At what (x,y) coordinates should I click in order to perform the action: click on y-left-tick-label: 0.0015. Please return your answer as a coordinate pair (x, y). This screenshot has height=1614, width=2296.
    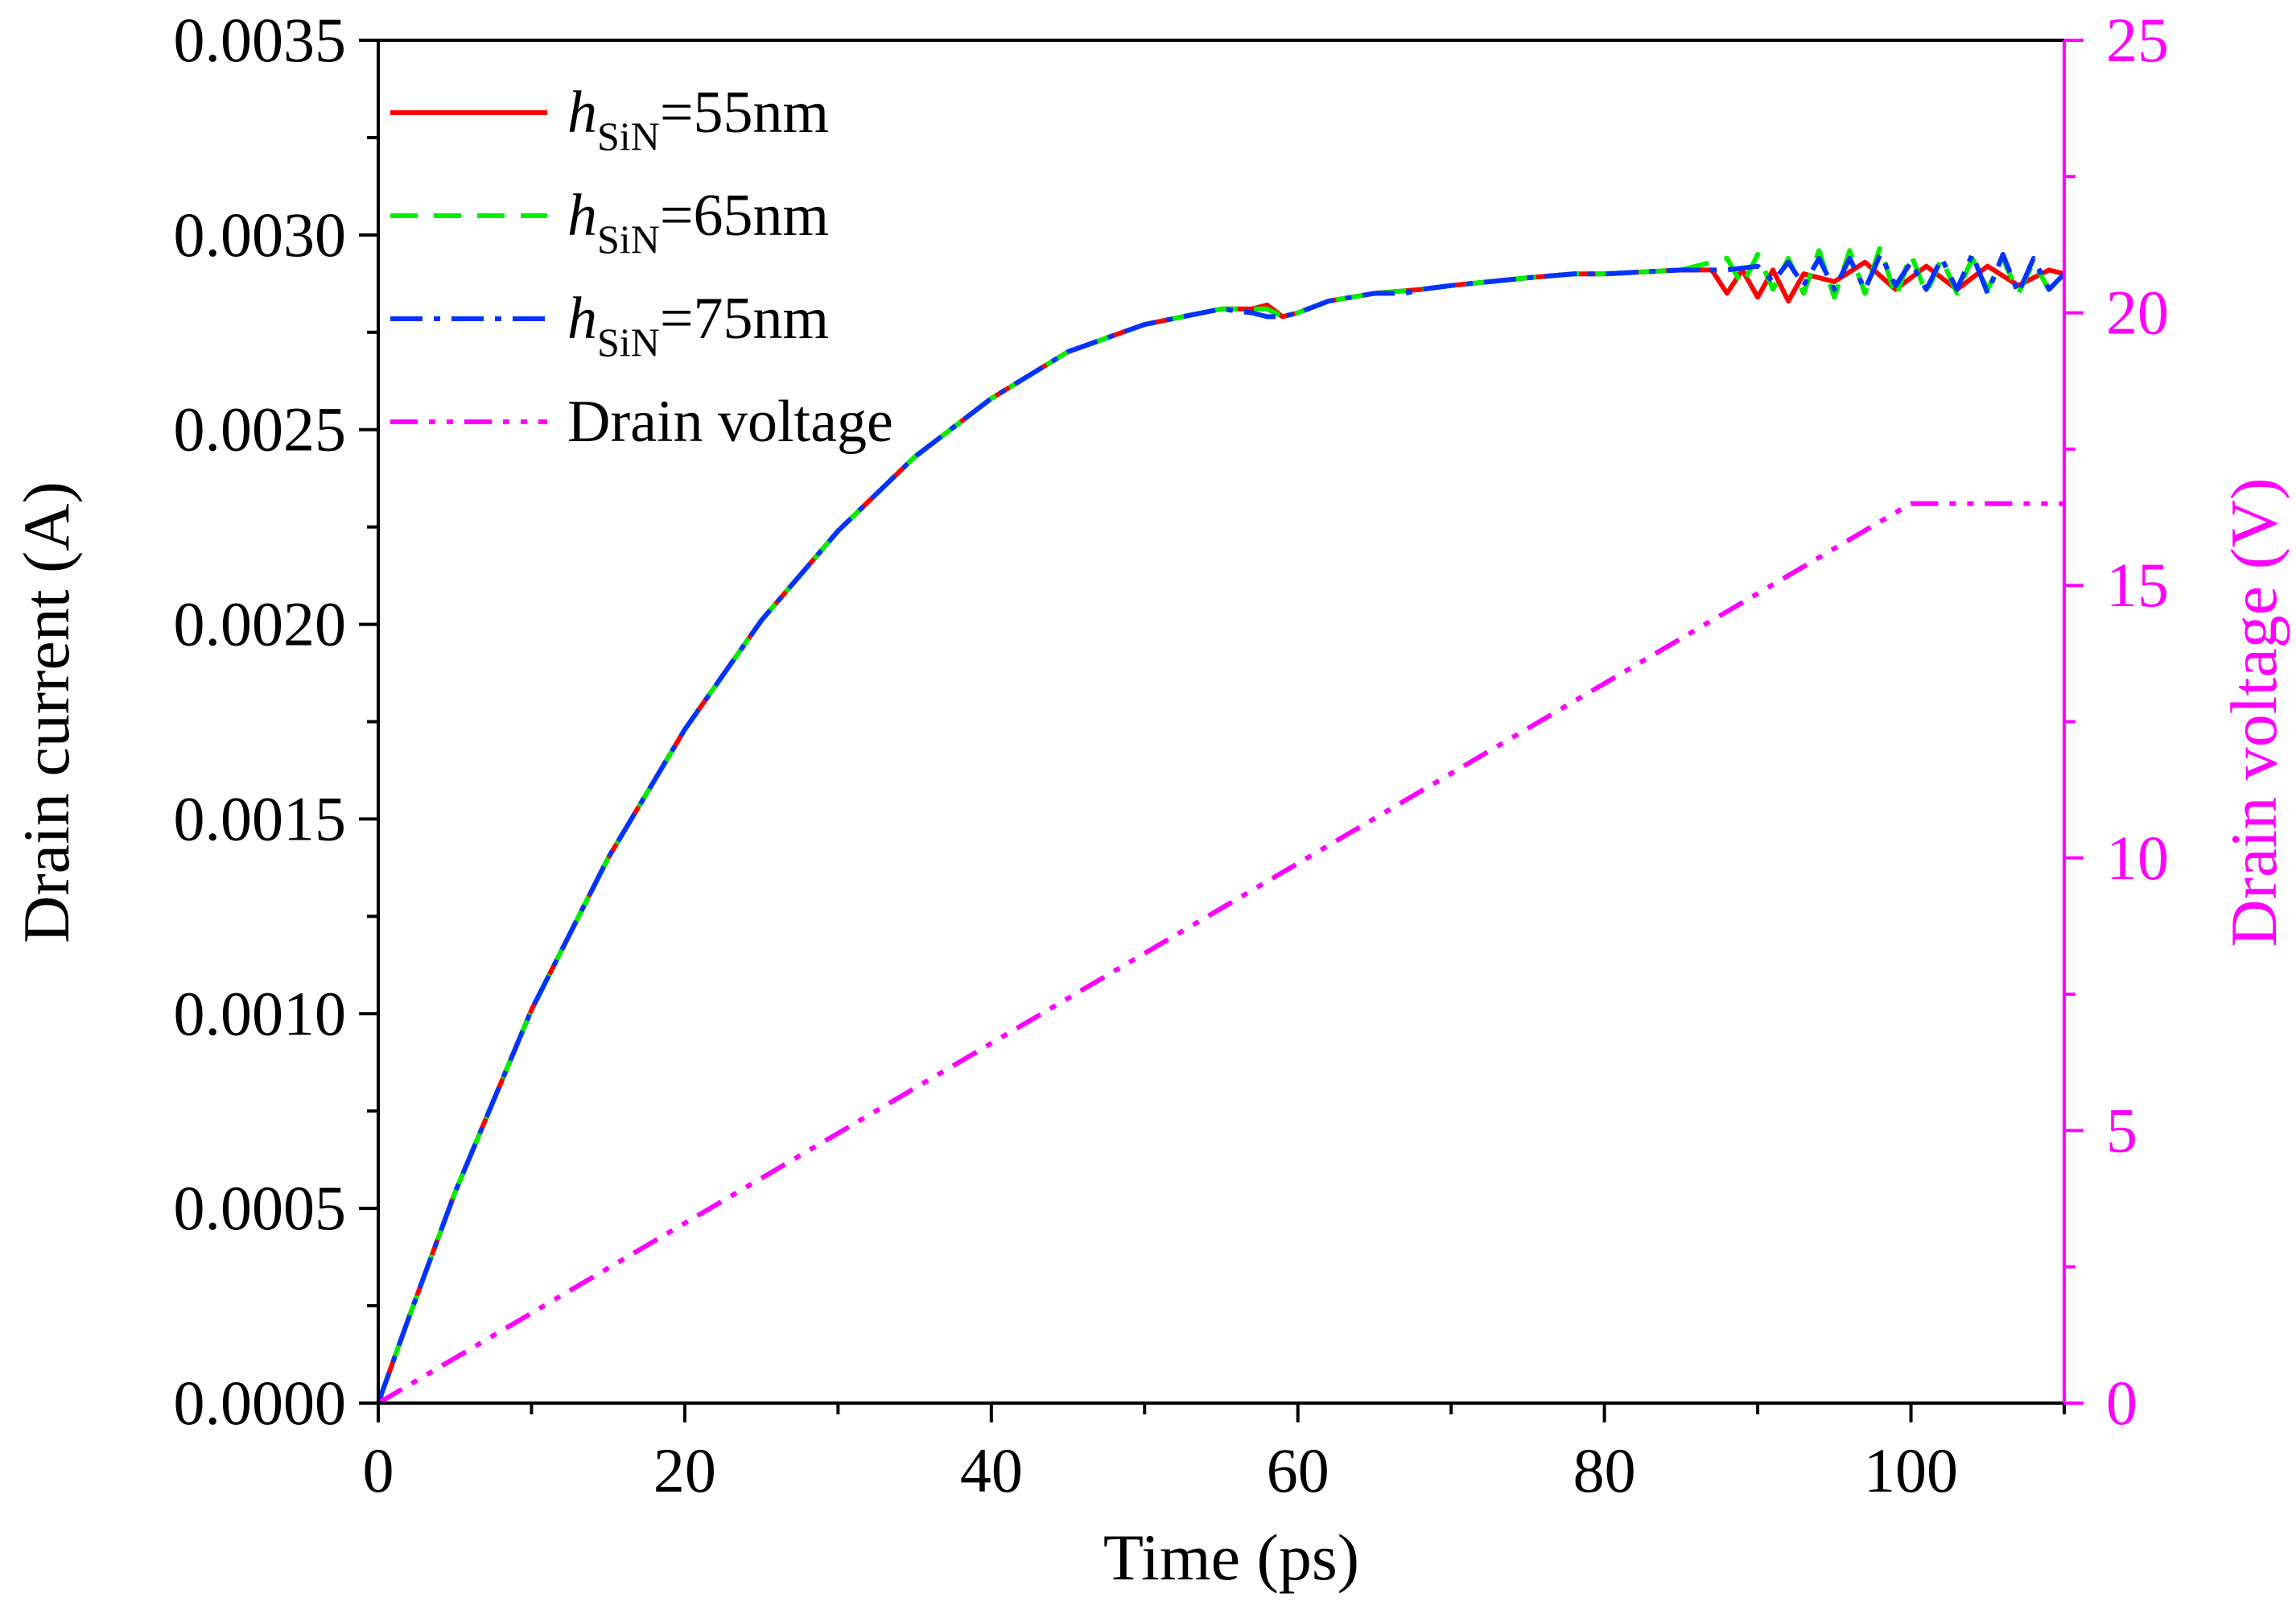
    Looking at the image, I should click on (260, 818).